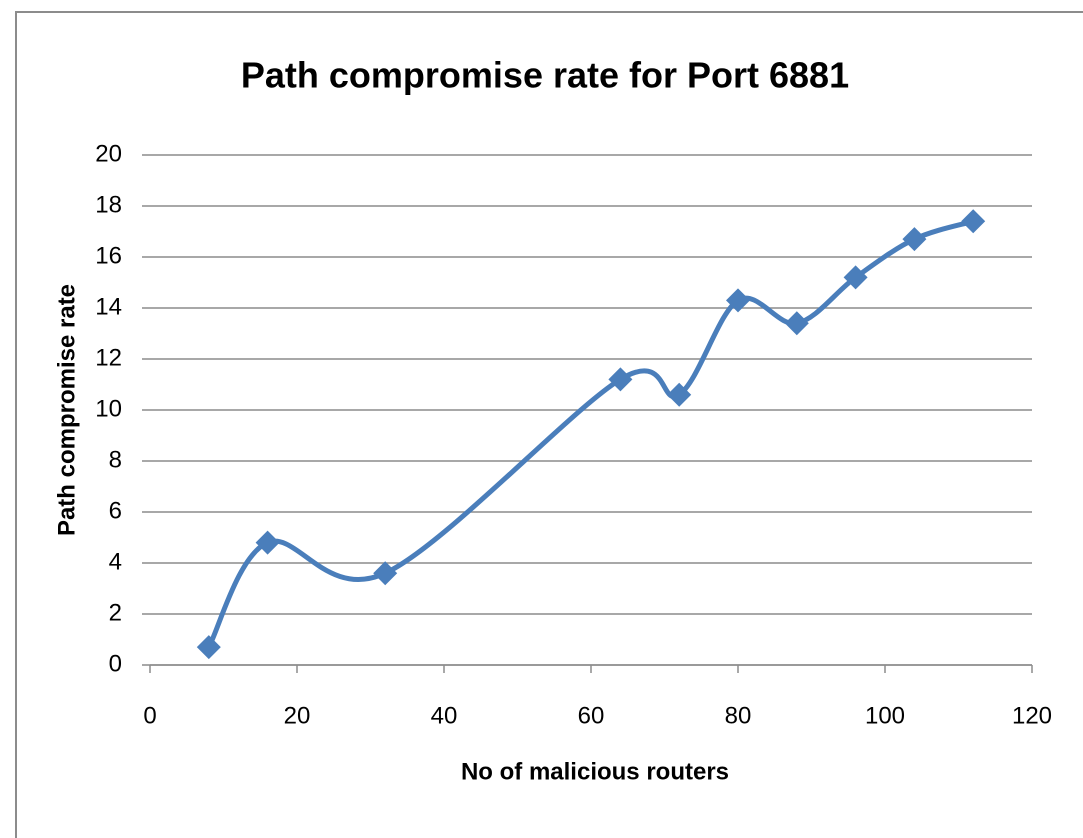 Image resolution: width=1083 pixels, height=838 pixels. Describe the element at coordinates (115, 612) in the screenshot. I see `y-tick-label: 2` at that location.